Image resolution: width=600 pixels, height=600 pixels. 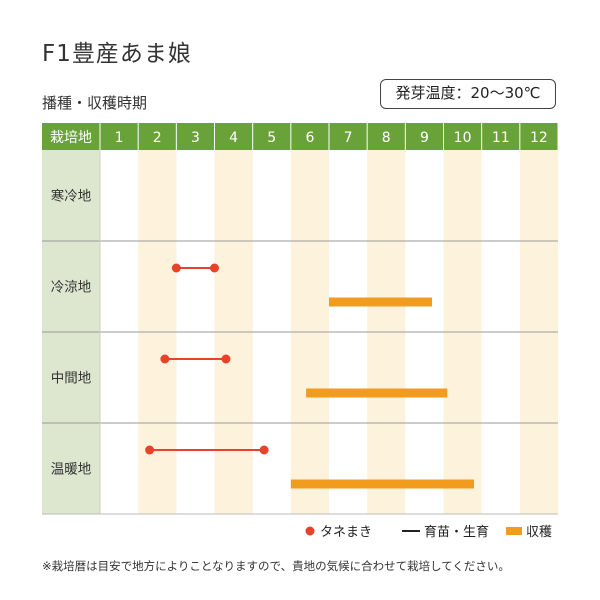 I want to click on region-label: 冷涼地, so click(x=71, y=288).